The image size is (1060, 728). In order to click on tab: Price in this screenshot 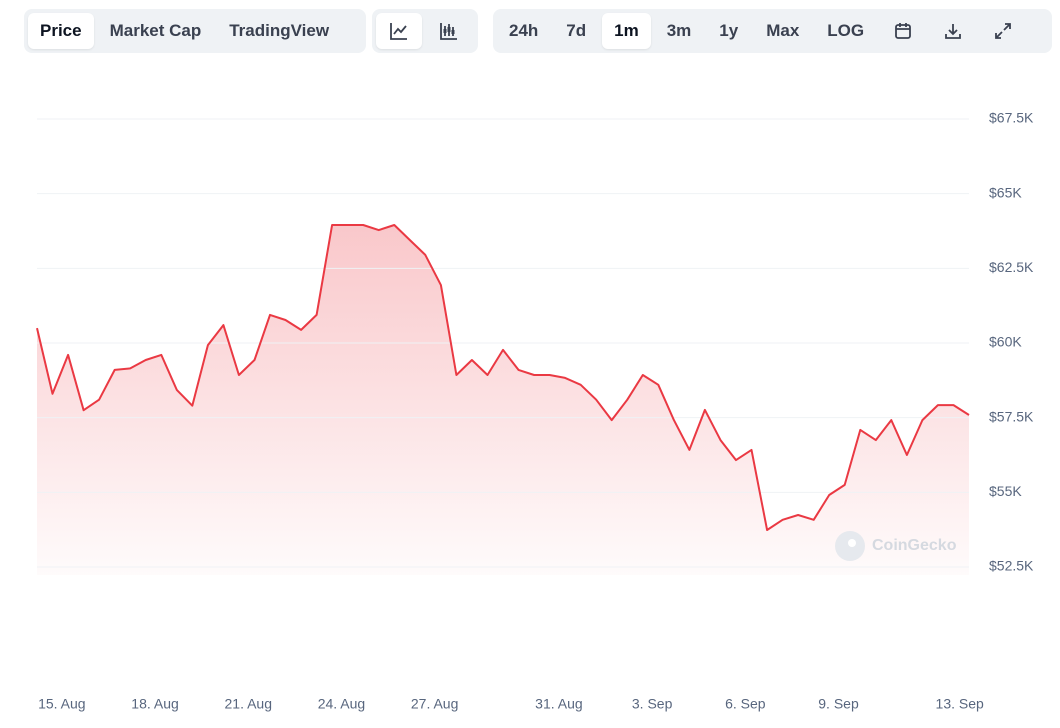, I will do `click(61, 31)`.